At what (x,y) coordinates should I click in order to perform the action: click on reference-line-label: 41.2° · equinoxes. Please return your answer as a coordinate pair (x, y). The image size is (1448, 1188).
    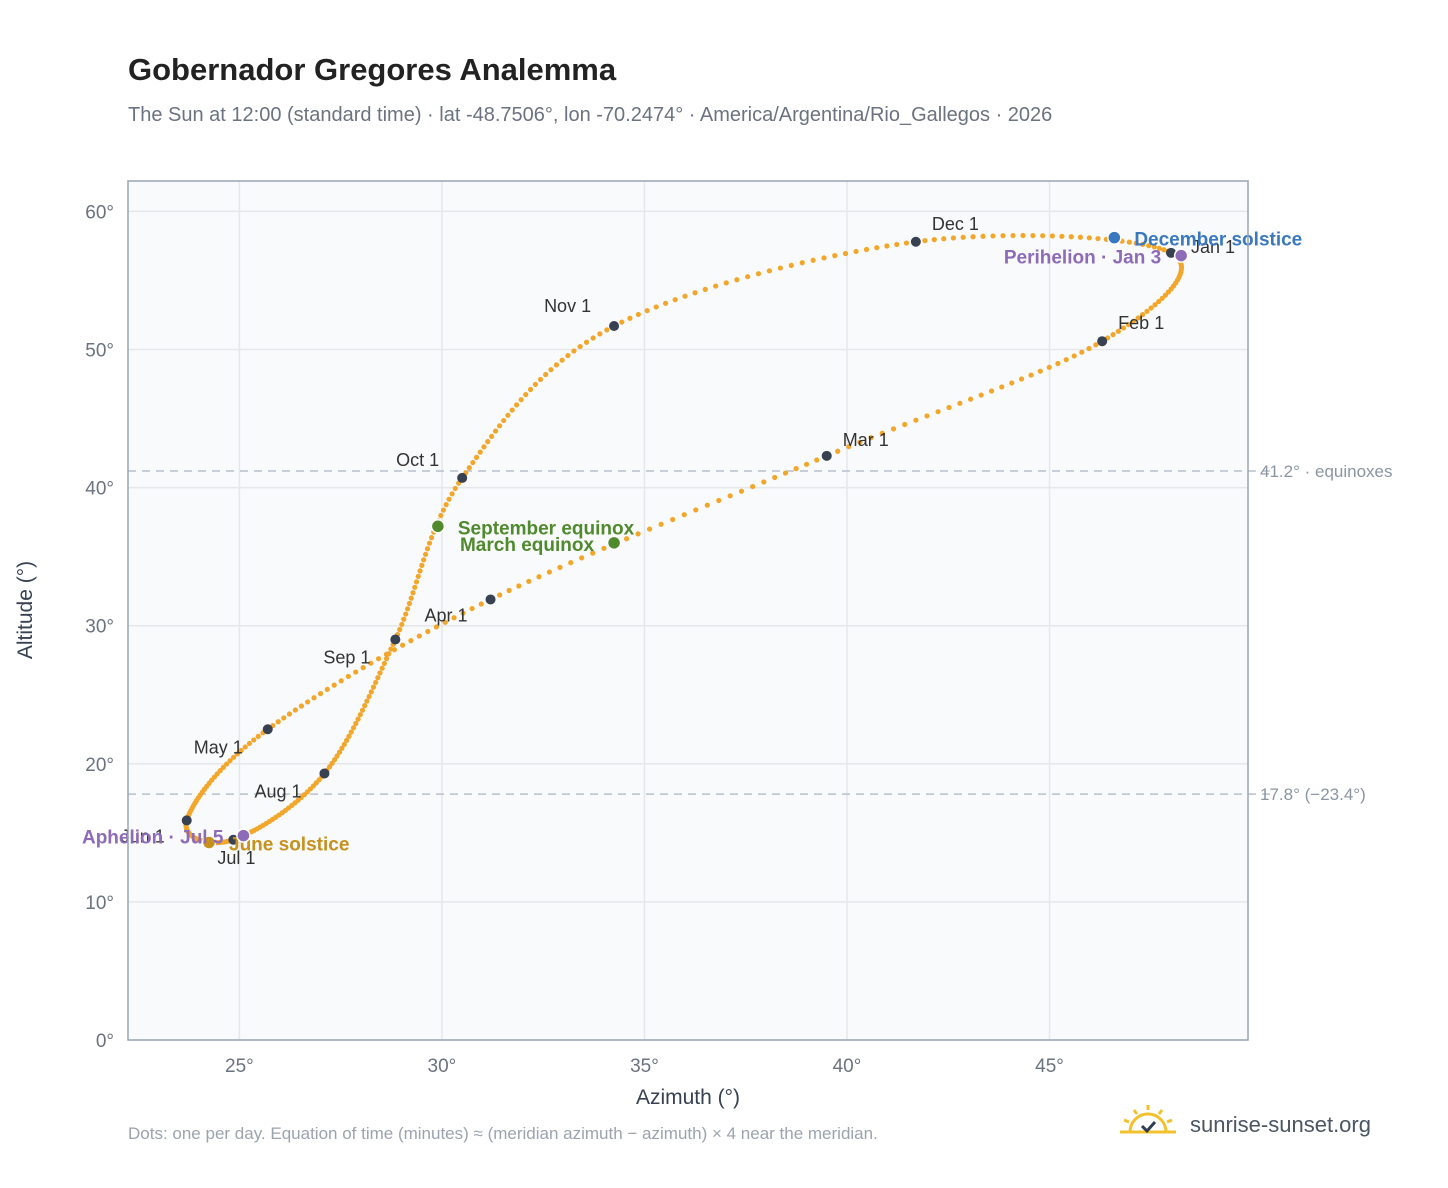
    Looking at the image, I should click on (1326, 471).